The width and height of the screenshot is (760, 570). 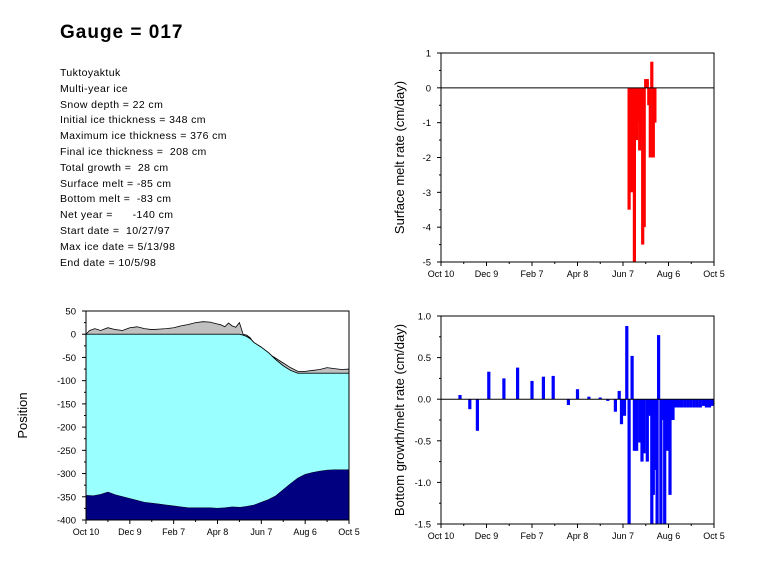 What do you see at coordinates (118, 246) in the screenshot?
I see `info-line: Max ice date = 5/13/98` at bounding box center [118, 246].